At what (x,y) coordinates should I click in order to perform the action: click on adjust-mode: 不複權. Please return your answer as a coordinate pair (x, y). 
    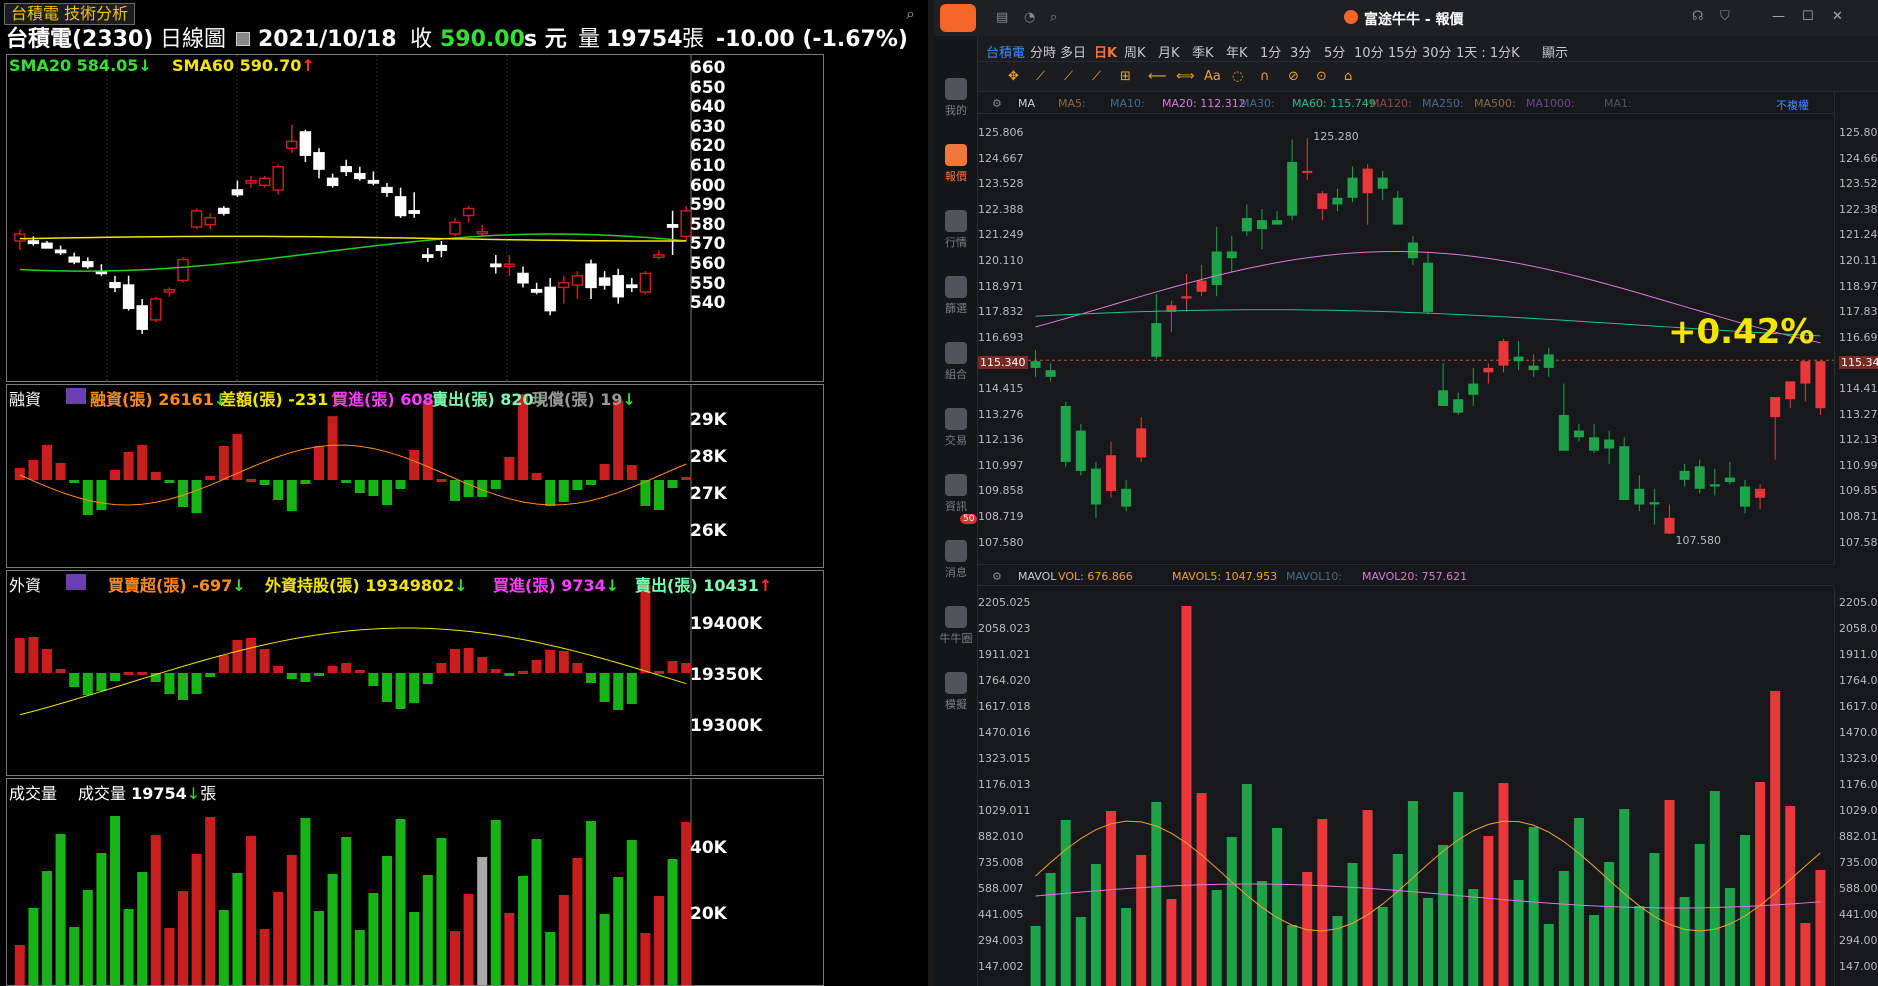
    Looking at the image, I should click on (1792, 105).